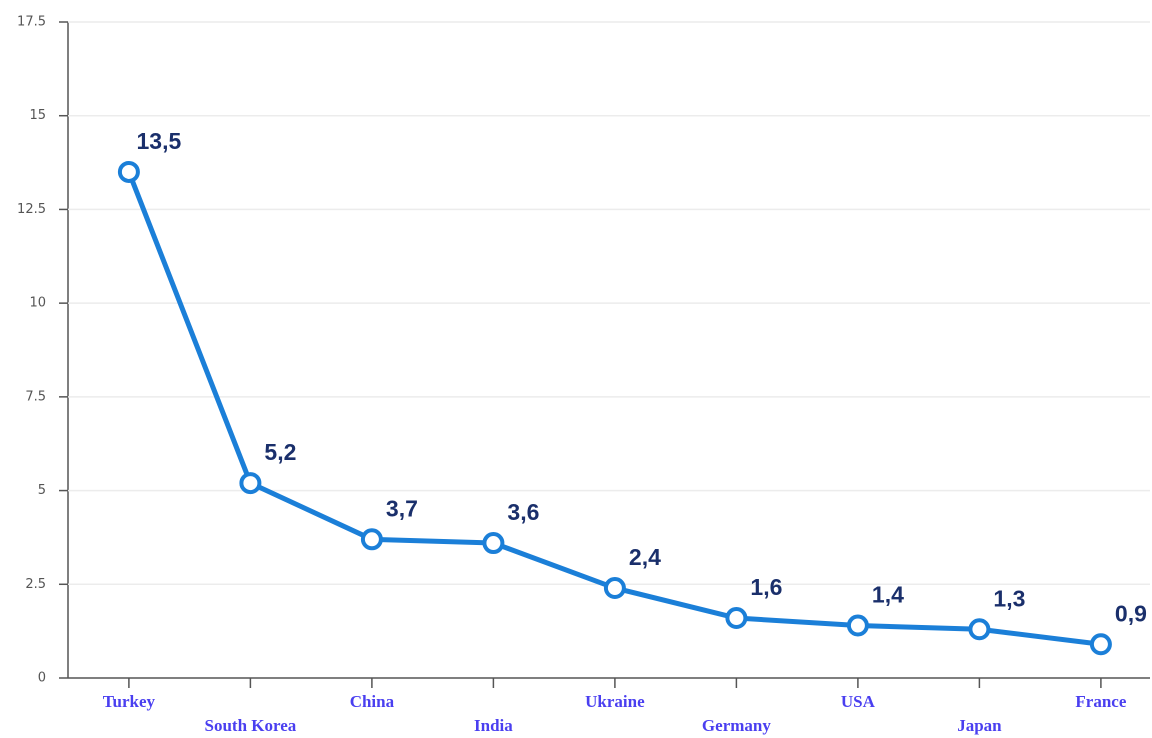 This screenshot has height=738, width=1152. What do you see at coordinates (1009, 598) in the screenshot?
I see `data-label: 1,3` at bounding box center [1009, 598].